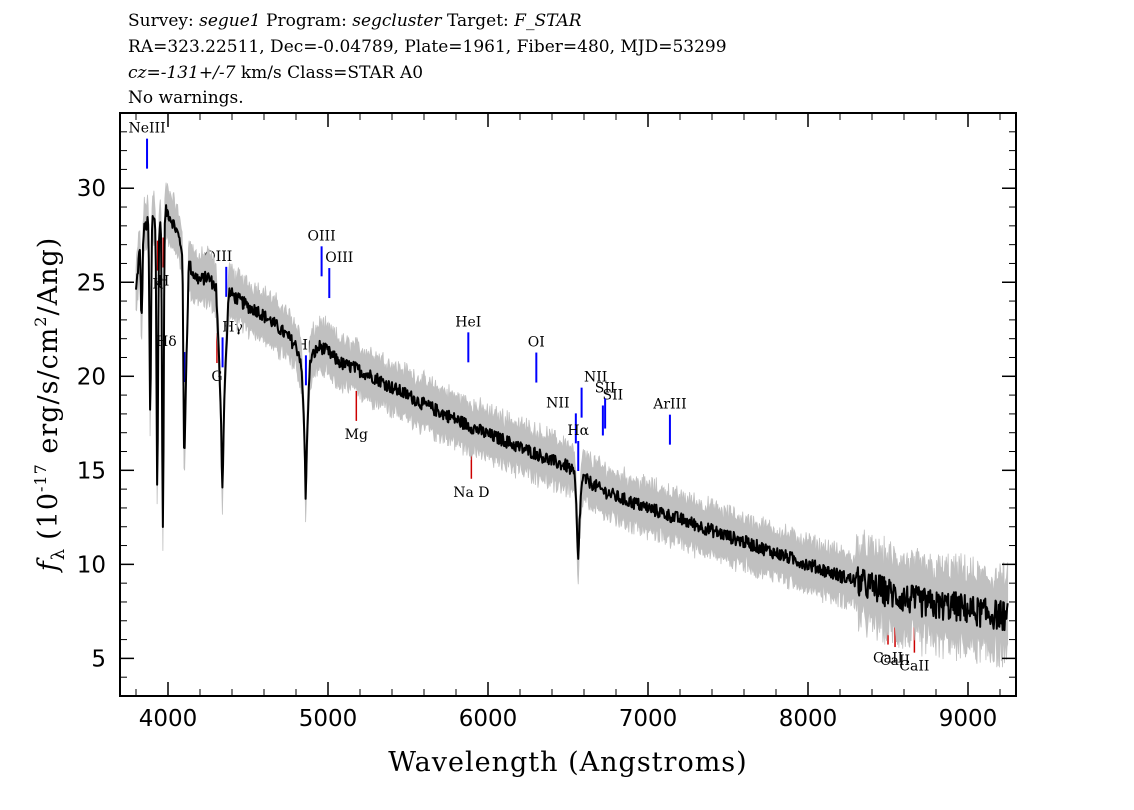  Describe the element at coordinates (468, 322) in the screenshot. I see `emission-line-label: HeI` at that location.